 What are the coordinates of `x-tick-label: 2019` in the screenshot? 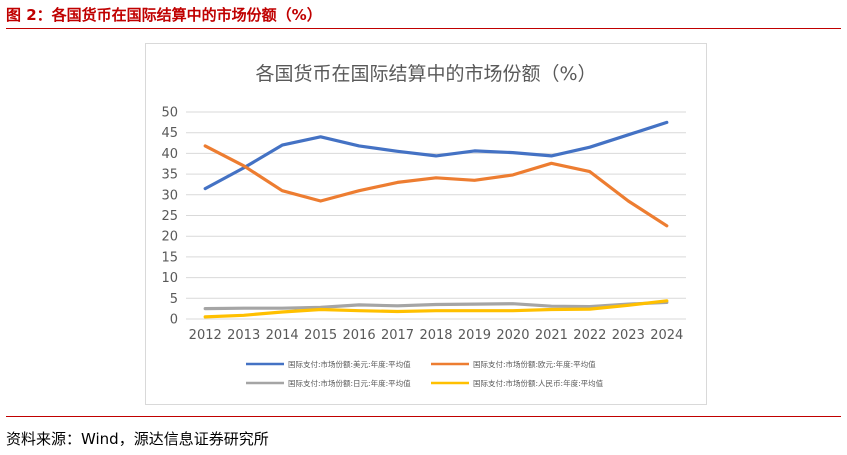 It's located at (474, 335).